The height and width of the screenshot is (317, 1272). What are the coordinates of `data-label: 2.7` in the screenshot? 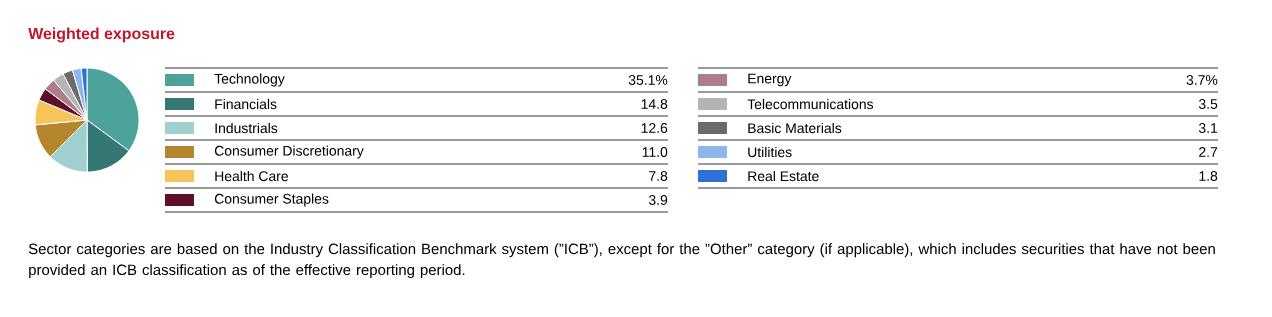 It's located at (1208, 152).